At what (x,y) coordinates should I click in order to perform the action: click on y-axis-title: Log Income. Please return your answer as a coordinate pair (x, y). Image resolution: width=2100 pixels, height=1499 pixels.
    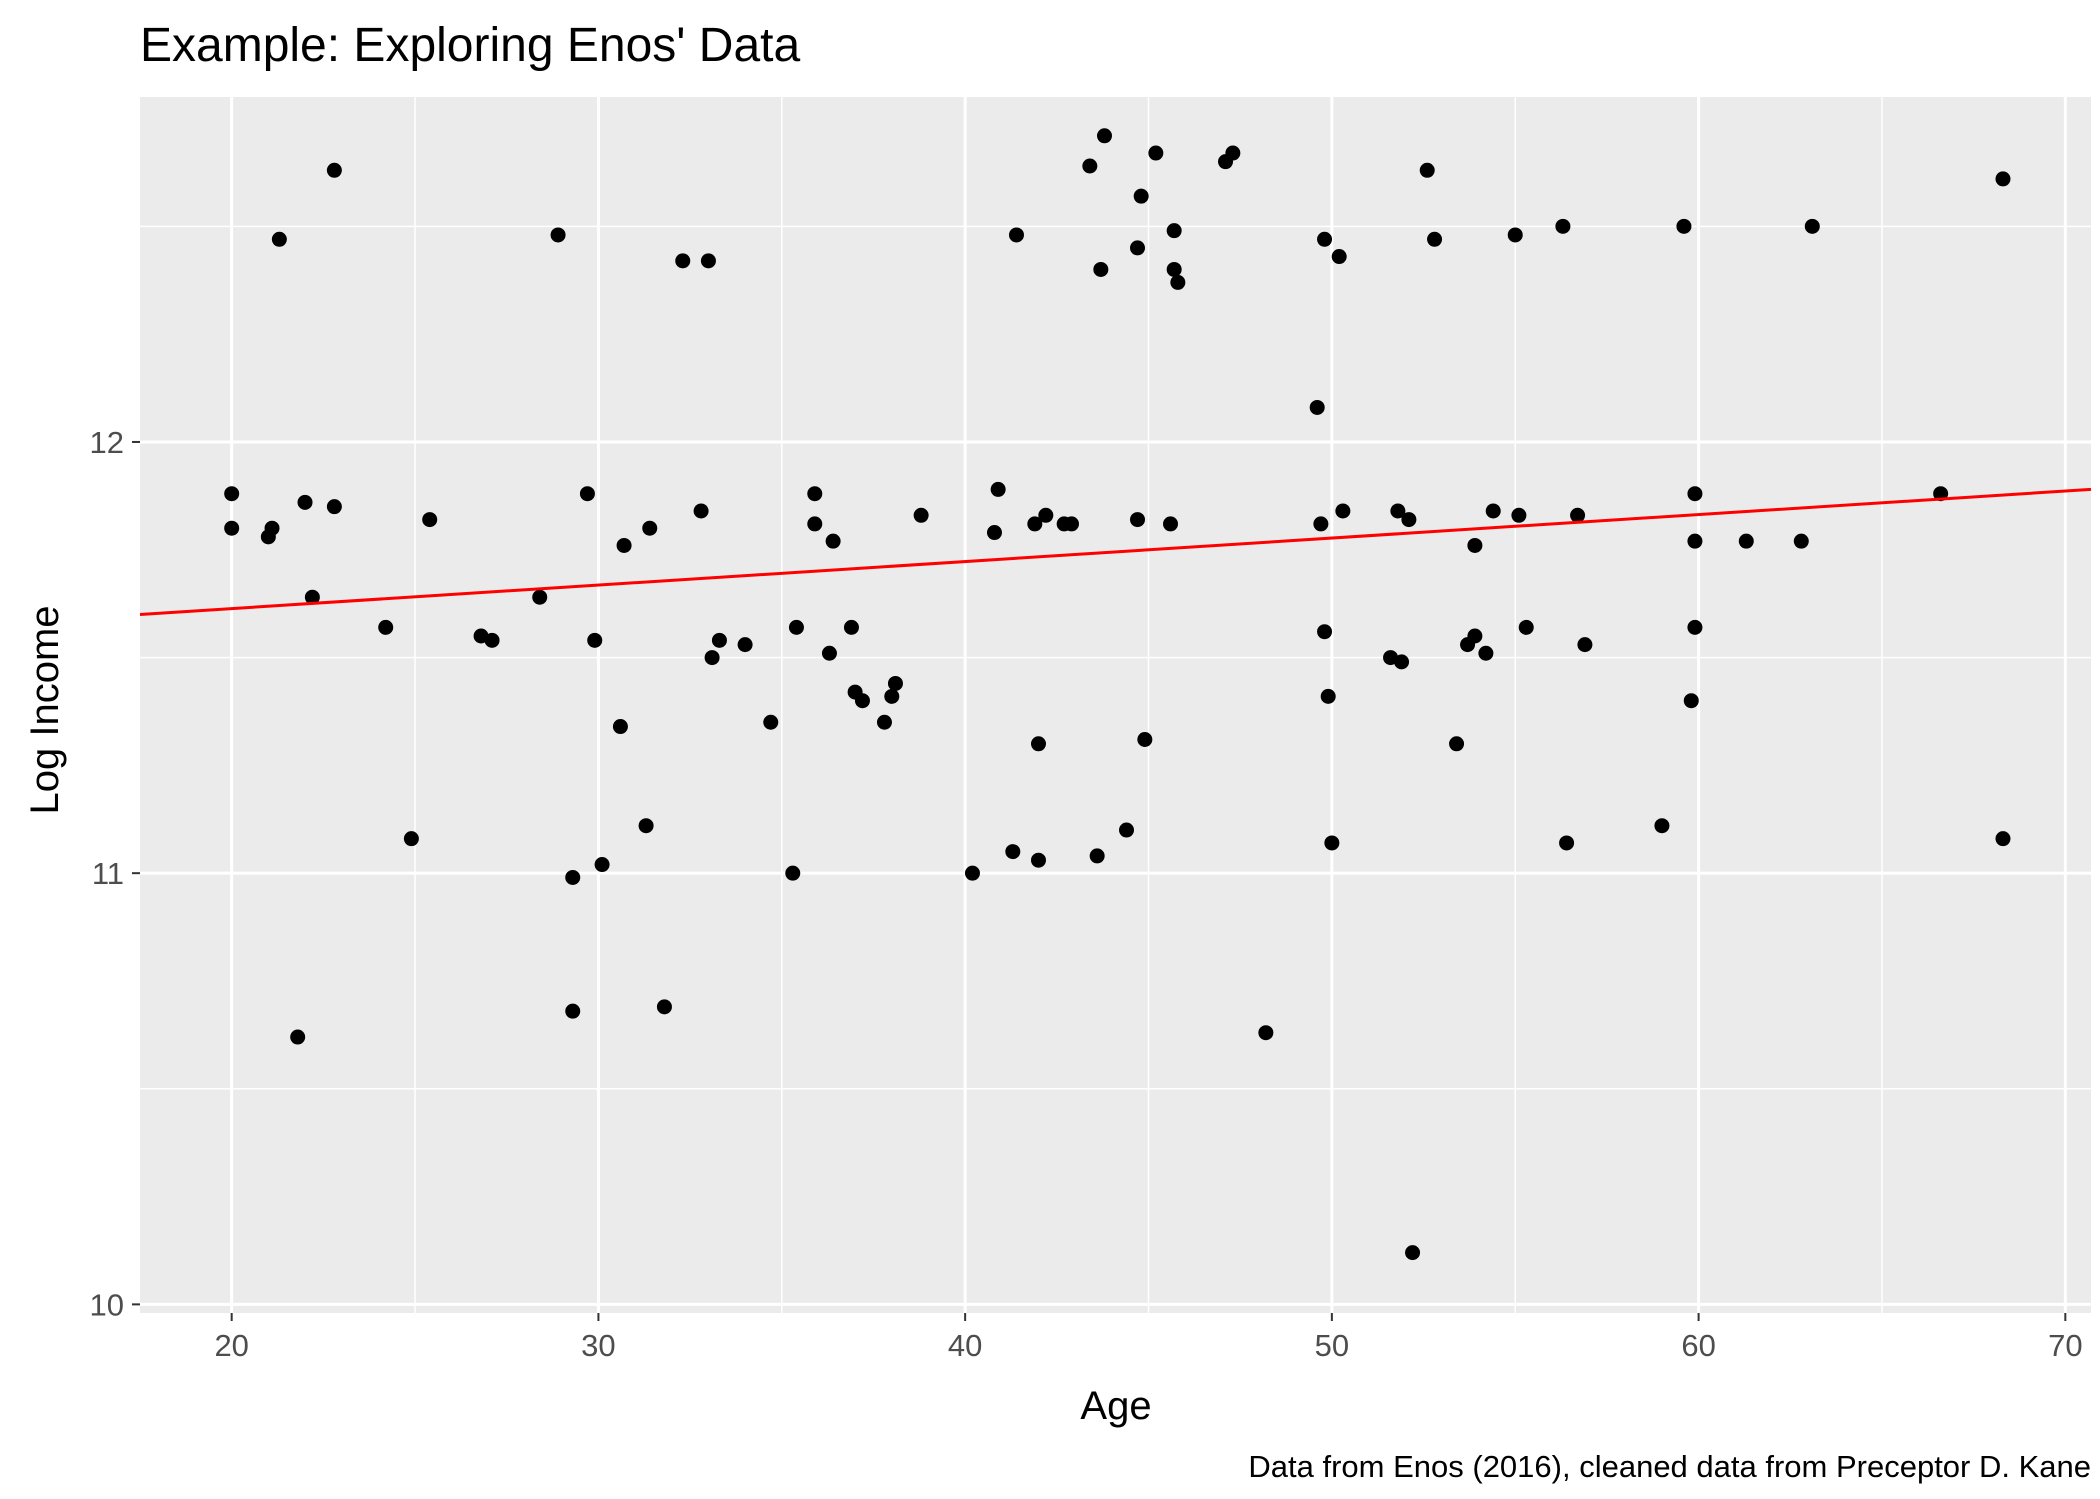
    Looking at the image, I should click on (45, 709).